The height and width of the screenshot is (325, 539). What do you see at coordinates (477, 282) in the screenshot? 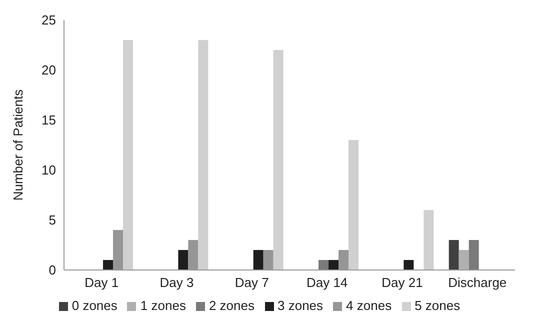
I see `x-tick-label: Discharge` at bounding box center [477, 282].